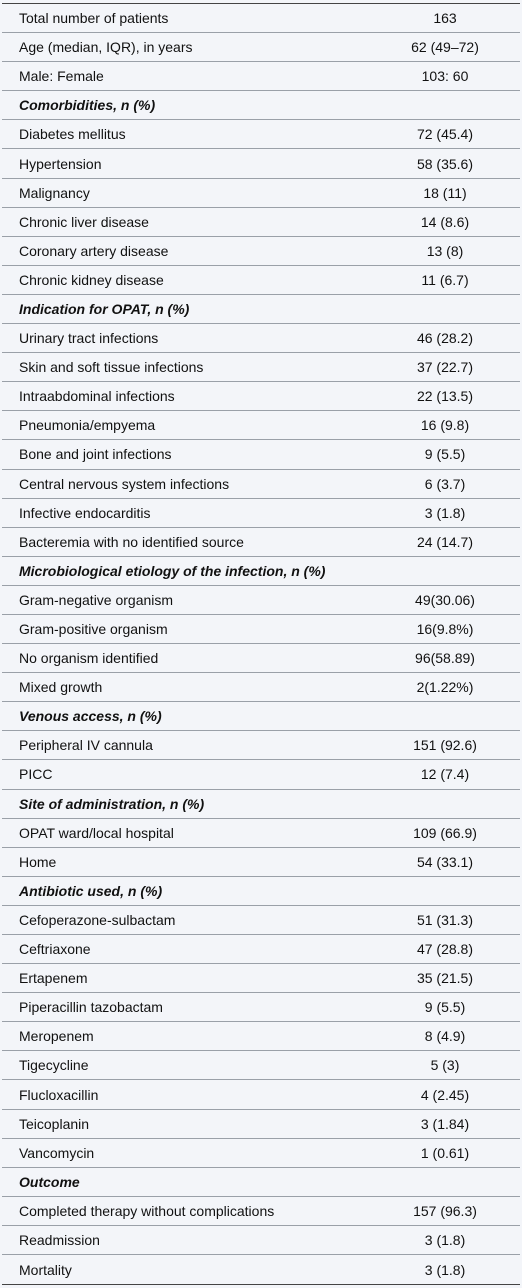  What do you see at coordinates (91, 1007) in the screenshot?
I see `row-label: Piperacillin tazobactam` at bounding box center [91, 1007].